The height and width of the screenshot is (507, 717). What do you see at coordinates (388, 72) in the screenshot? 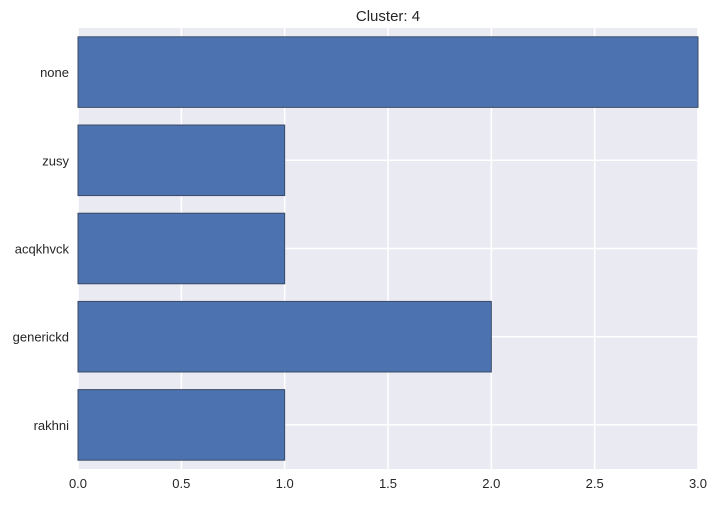
I see `bar-none` at bounding box center [388, 72].